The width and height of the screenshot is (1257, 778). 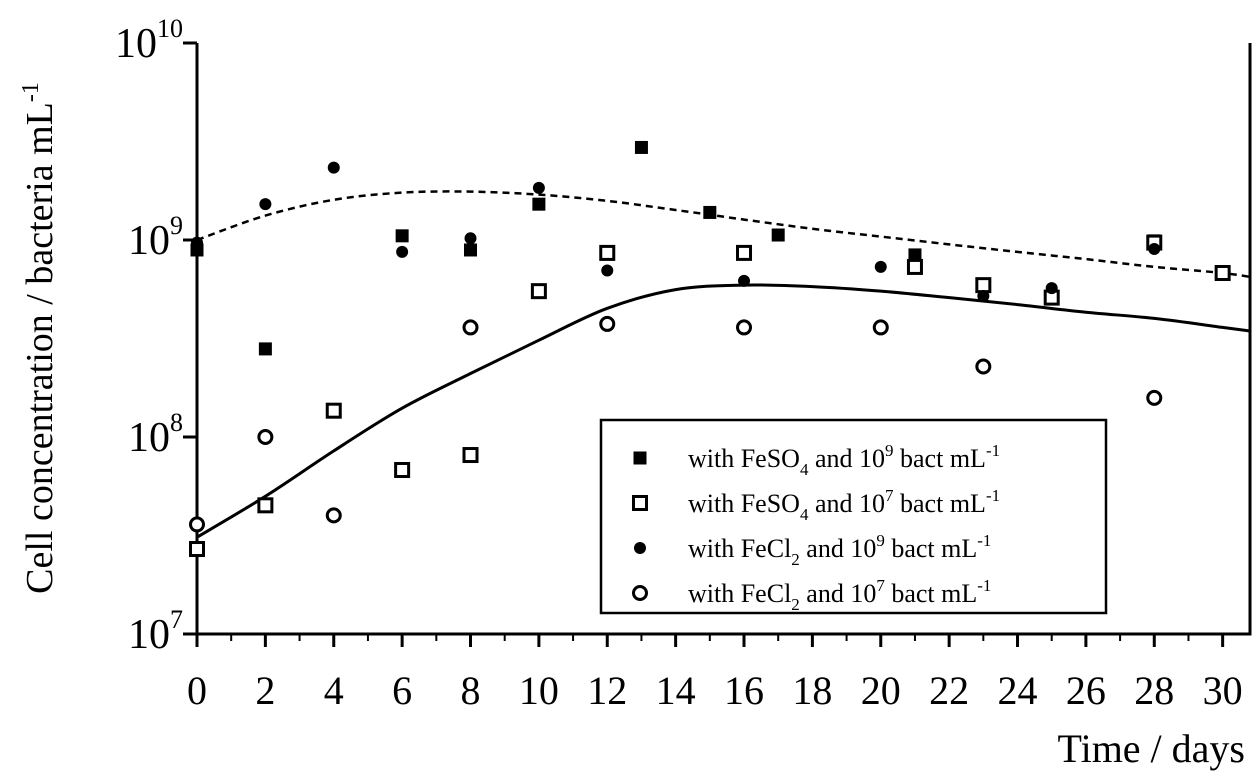 I want to click on y-tick-label: 10⁹, so click(x=155, y=237).